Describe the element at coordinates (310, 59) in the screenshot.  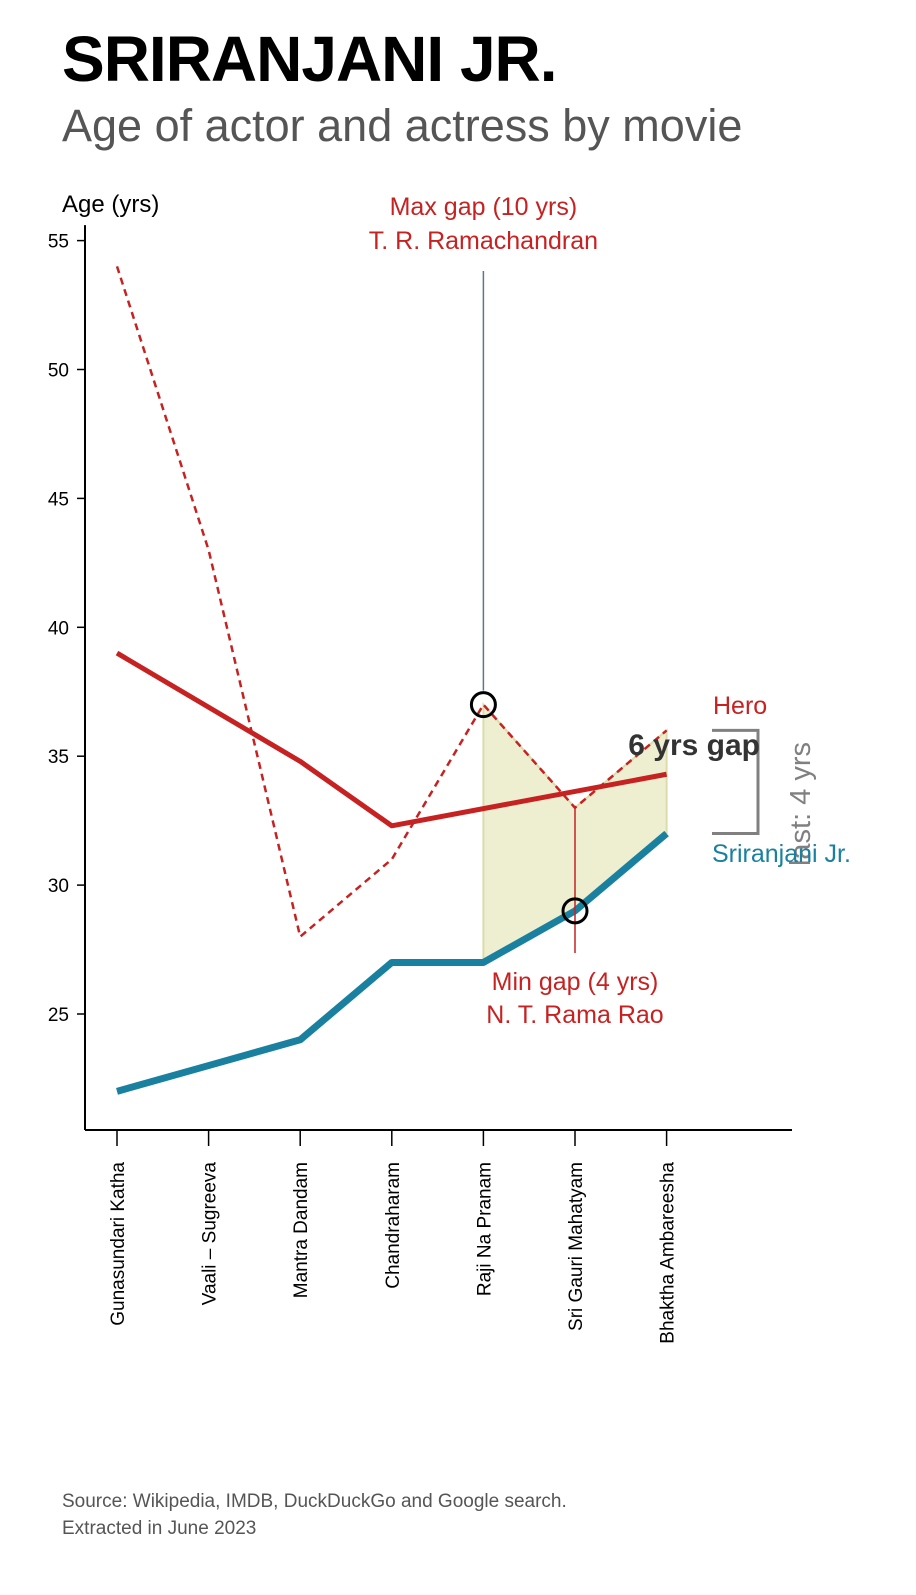
I see `chart-title: SRIRANJANI JR.` at that location.